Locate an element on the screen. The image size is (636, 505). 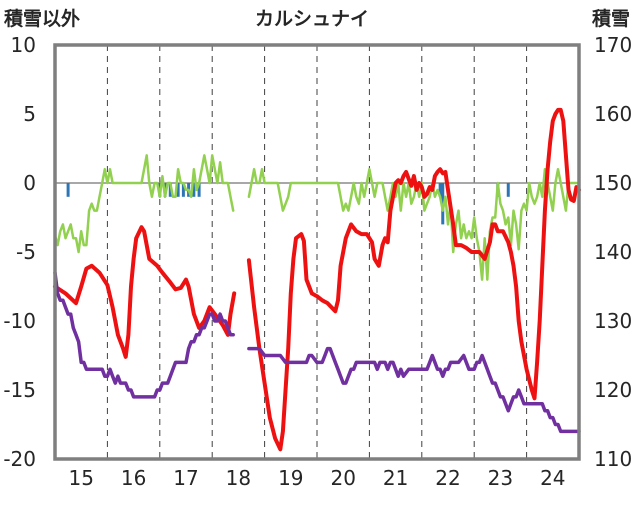
right-tick-label: 110 is located at coordinates (613, 459).